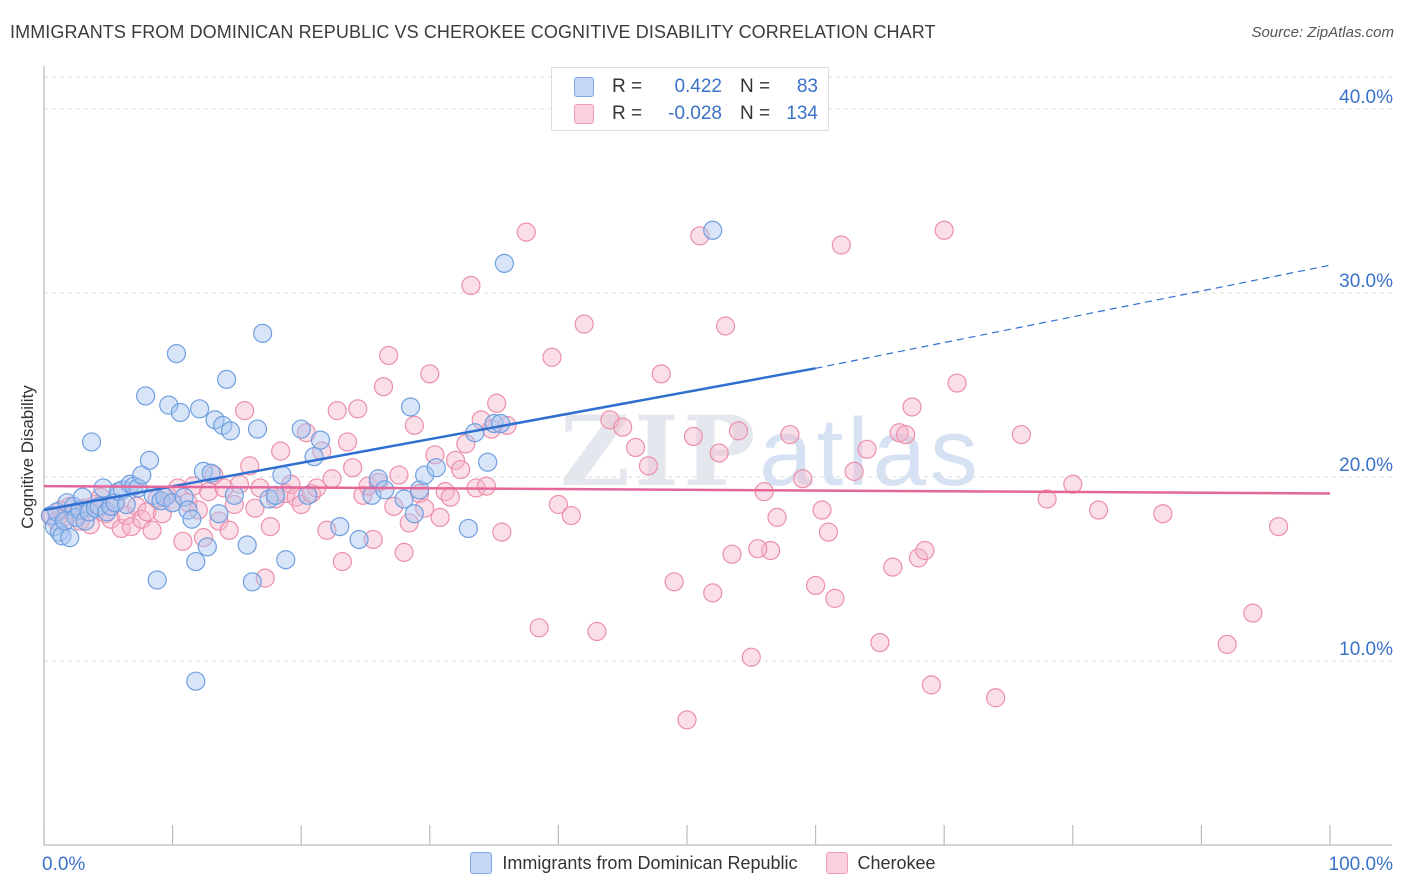 The image size is (1406, 892). Describe the element at coordinates (584, 114) in the screenshot. I see `legend-swatch-cherokee` at that location.